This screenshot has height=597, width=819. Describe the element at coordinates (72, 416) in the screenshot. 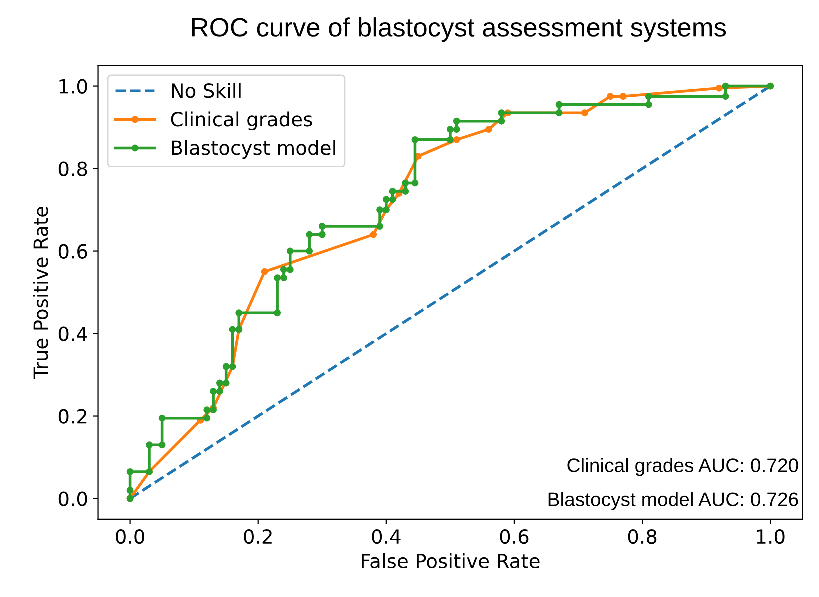

I see `y-tick-label: 0.2` at that location.